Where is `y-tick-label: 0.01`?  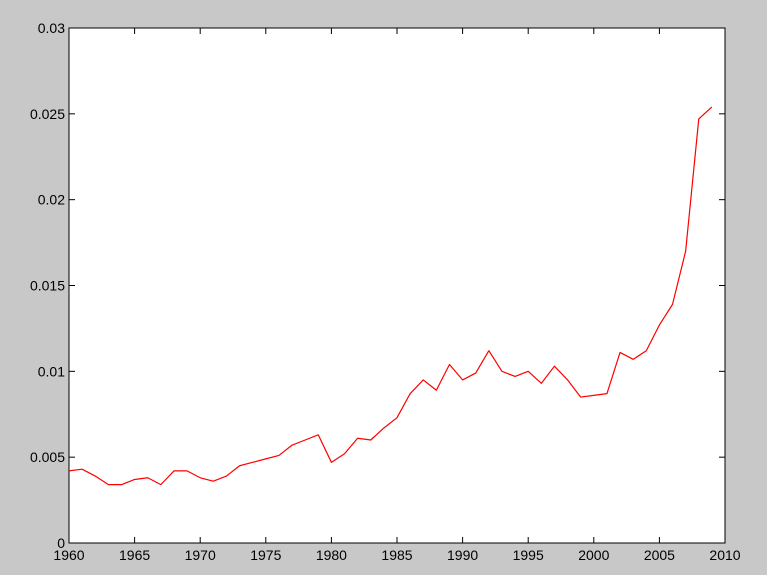 y-tick-label: 0.01 is located at coordinates (51, 371).